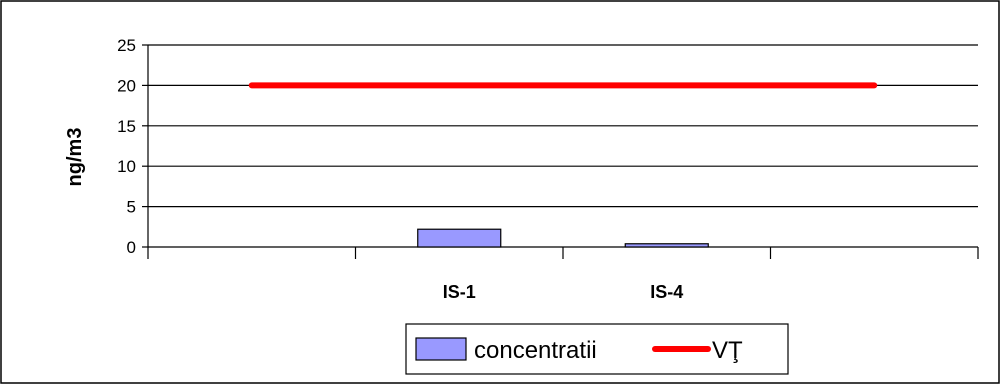  Describe the element at coordinates (126, 85) in the screenshot. I see `y-tick-label: 20` at that location.